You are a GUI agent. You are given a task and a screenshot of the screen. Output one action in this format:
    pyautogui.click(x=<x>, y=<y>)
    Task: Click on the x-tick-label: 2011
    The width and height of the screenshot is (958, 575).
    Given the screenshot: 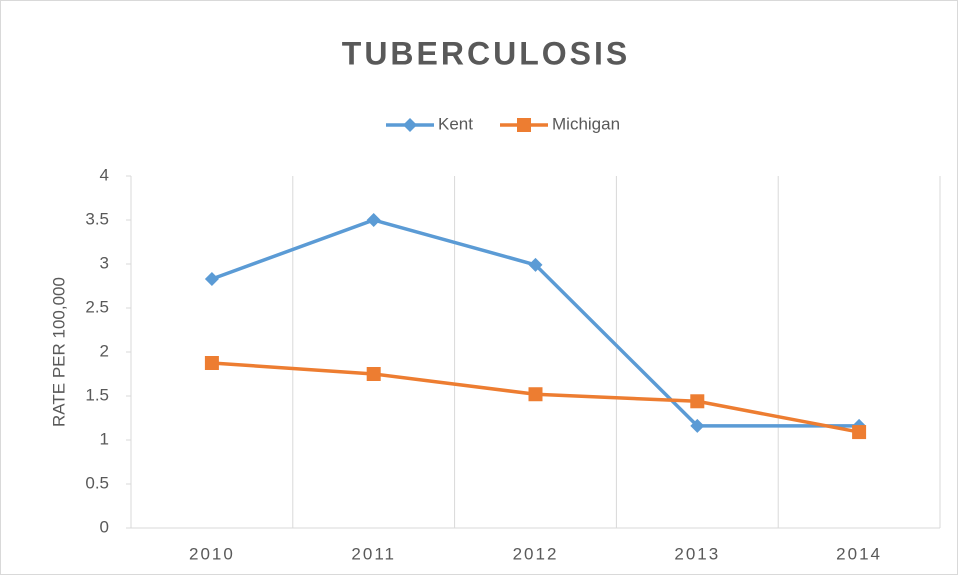 What is the action you would take?
    pyautogui.click(x=373, y=553)
    